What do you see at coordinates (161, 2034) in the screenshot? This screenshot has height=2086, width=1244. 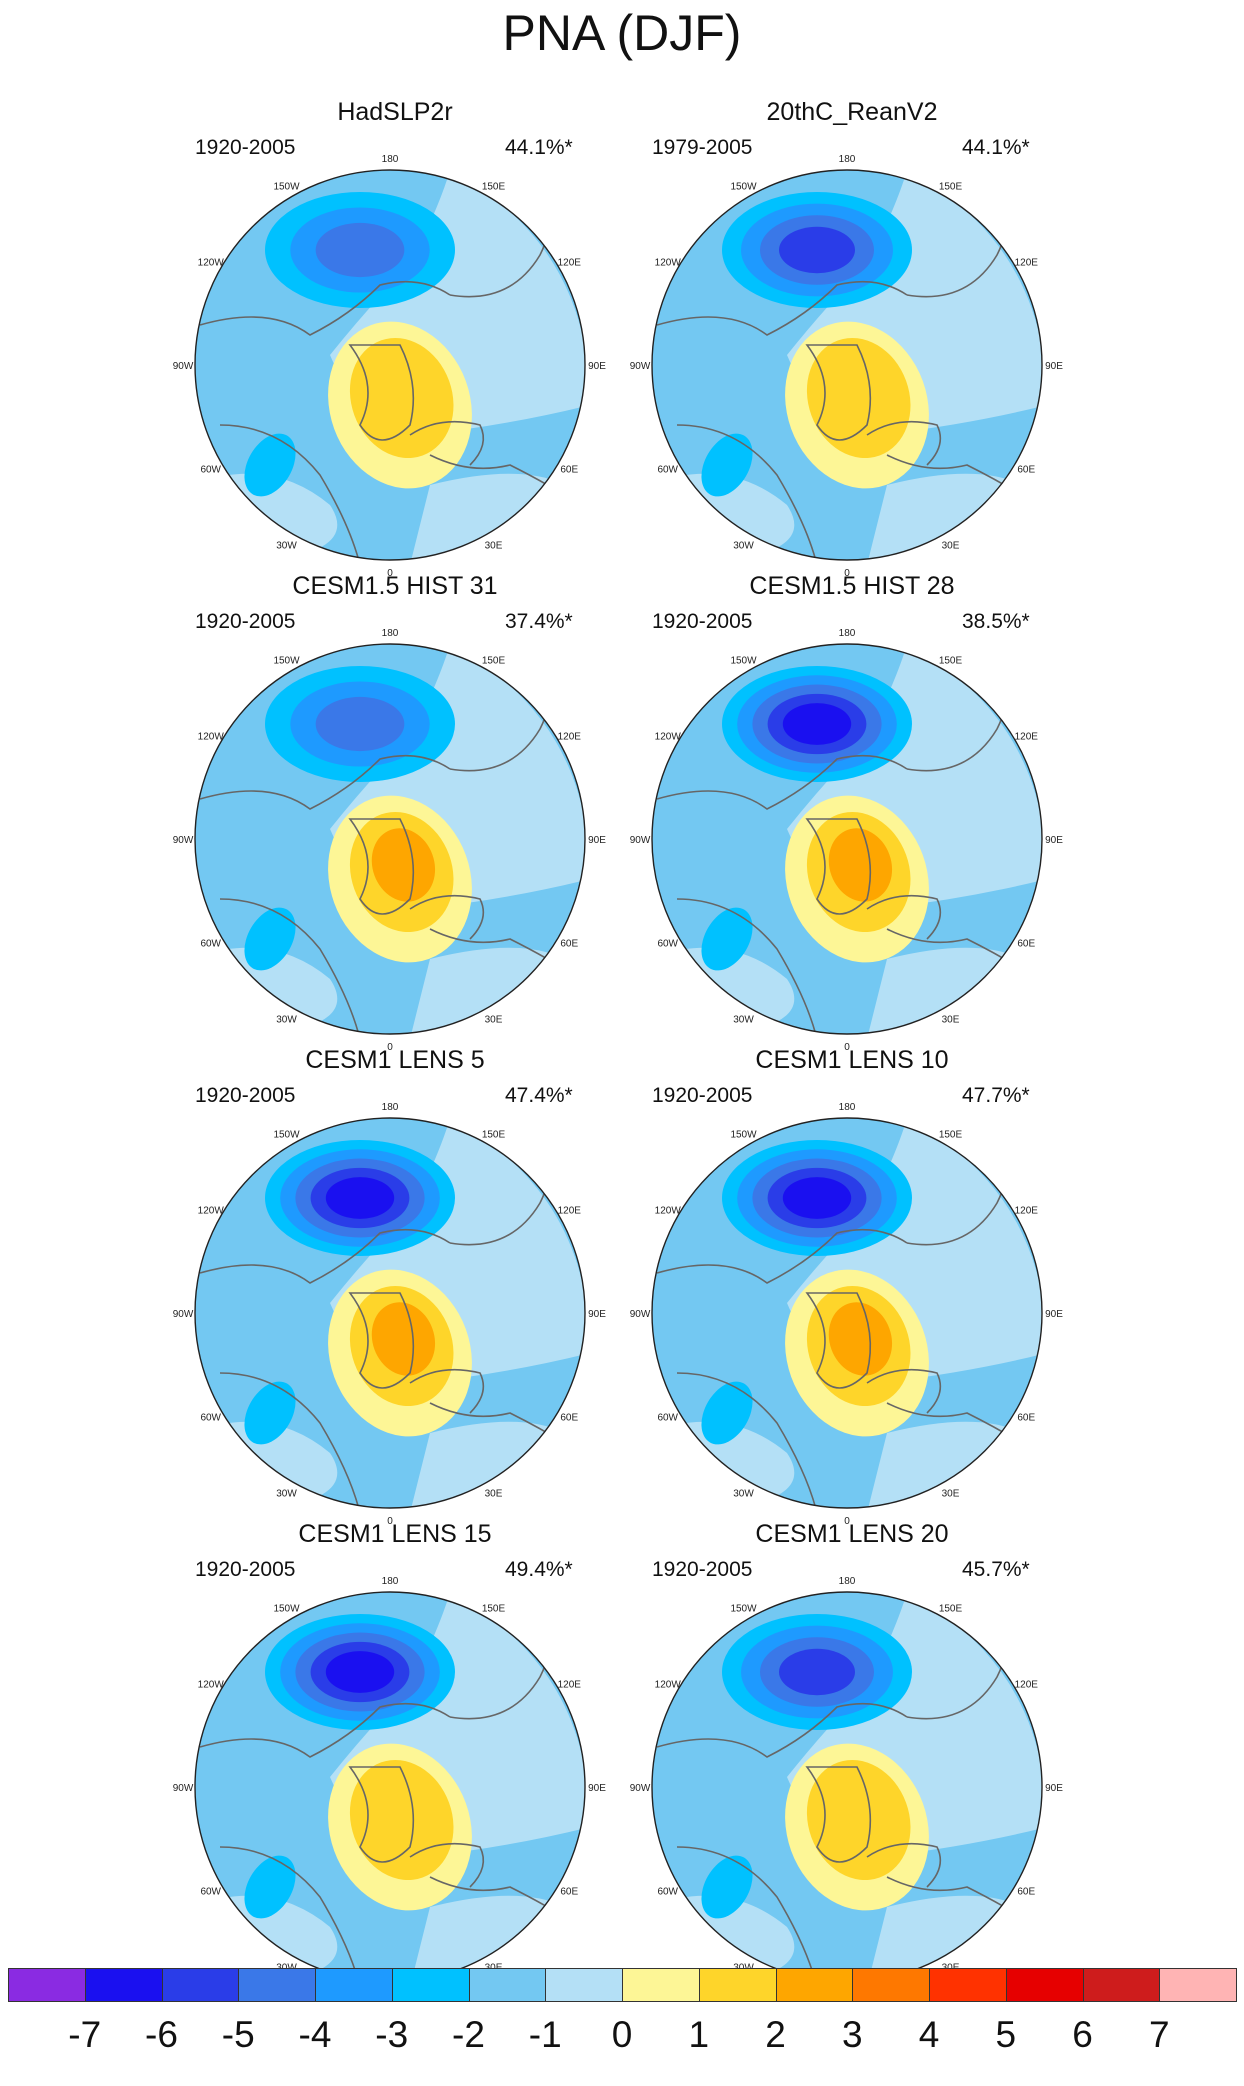 I see `colorbar-tick-label: -6` at bounding box center [161, 2034].